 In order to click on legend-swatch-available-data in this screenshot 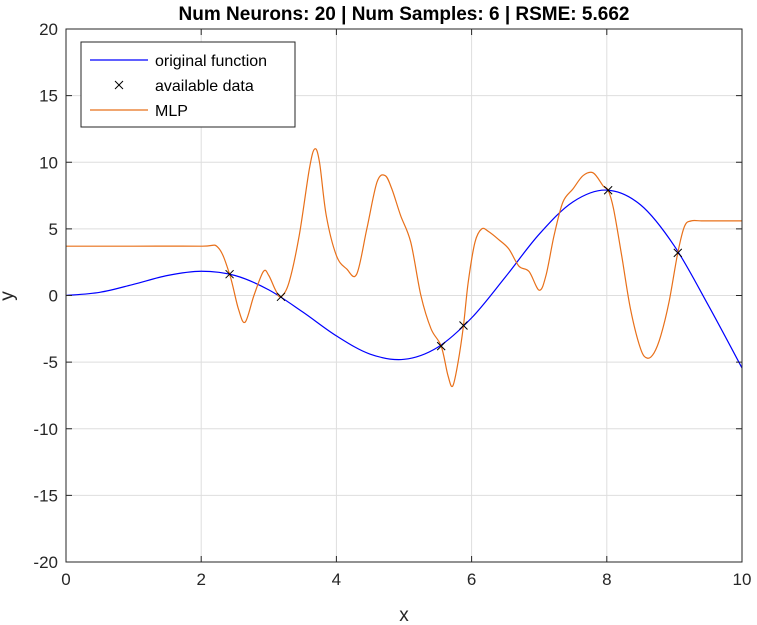, I will do `click(119, 85)`.